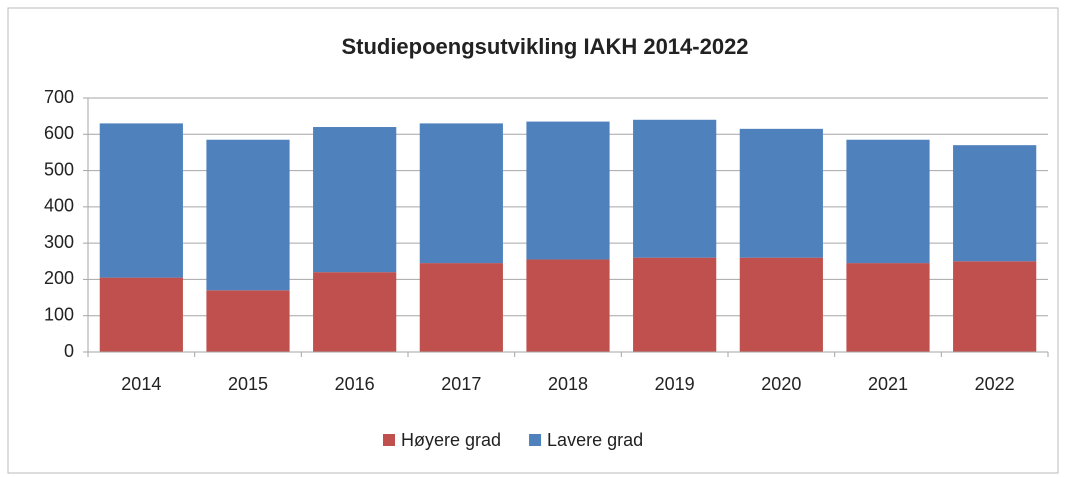 This screenshot has height=477, width=1065. What do you see at coordinates (59, 133) in the screenshot?
I see `y-tick-label: 600` at bounding box center [59, 133].